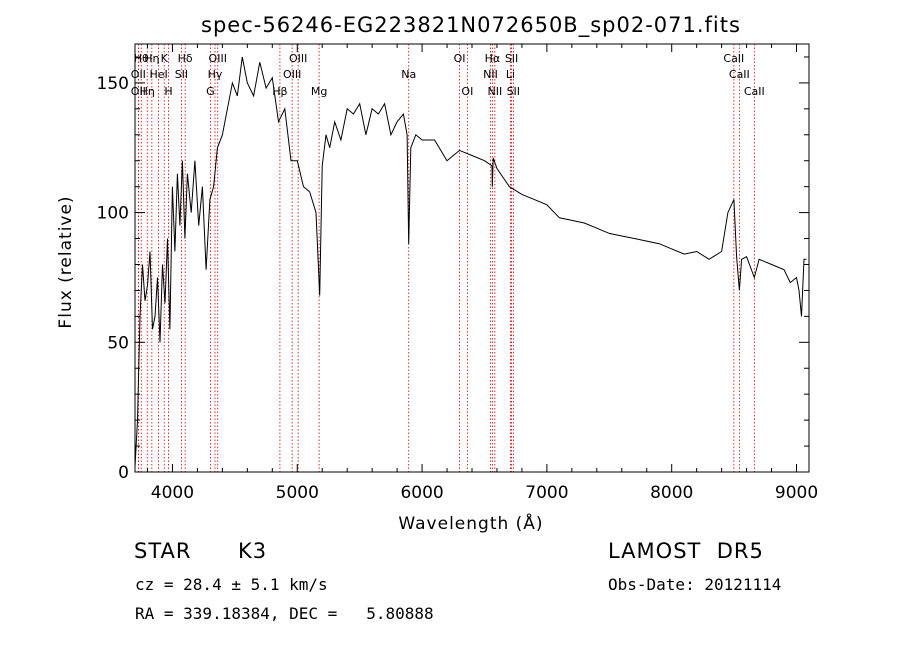 The width and height of the screenshot is (900, 649). What do you see at coordinates (460, 58) in the screenshot?
I see `line-marker-label-18: OI` at bounding box center [460, 58].